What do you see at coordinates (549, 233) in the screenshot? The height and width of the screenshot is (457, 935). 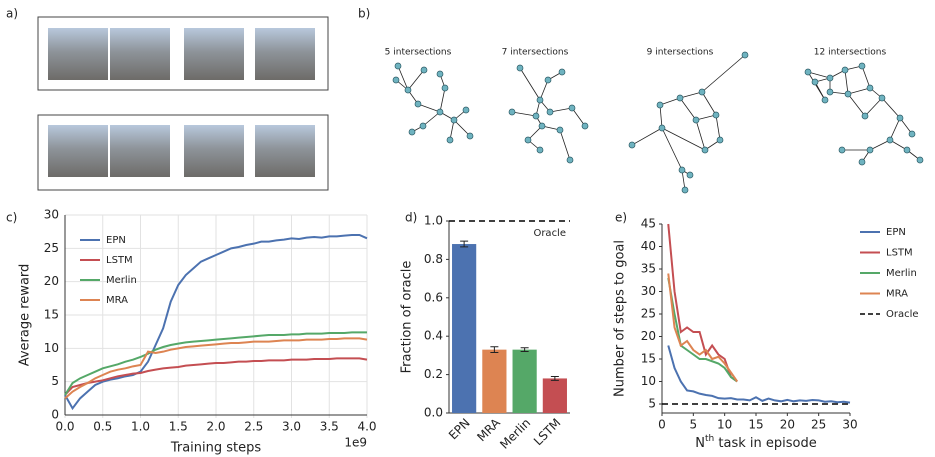 I see `reference-label: Oracle` at bounding box center [549, 233].